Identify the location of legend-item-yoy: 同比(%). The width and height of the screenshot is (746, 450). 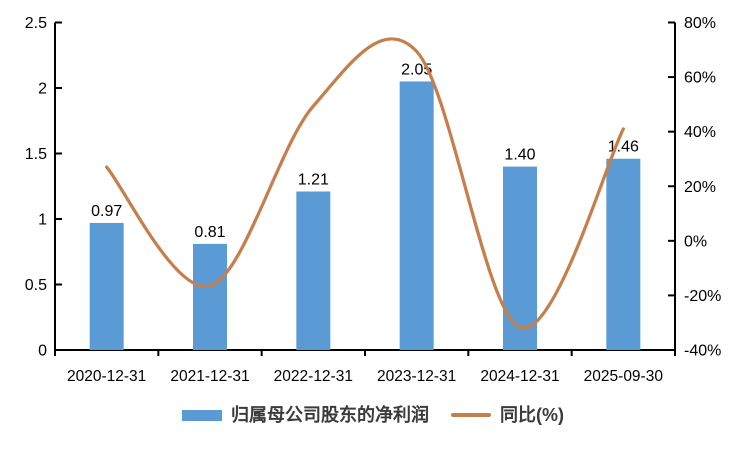
(507, 415).